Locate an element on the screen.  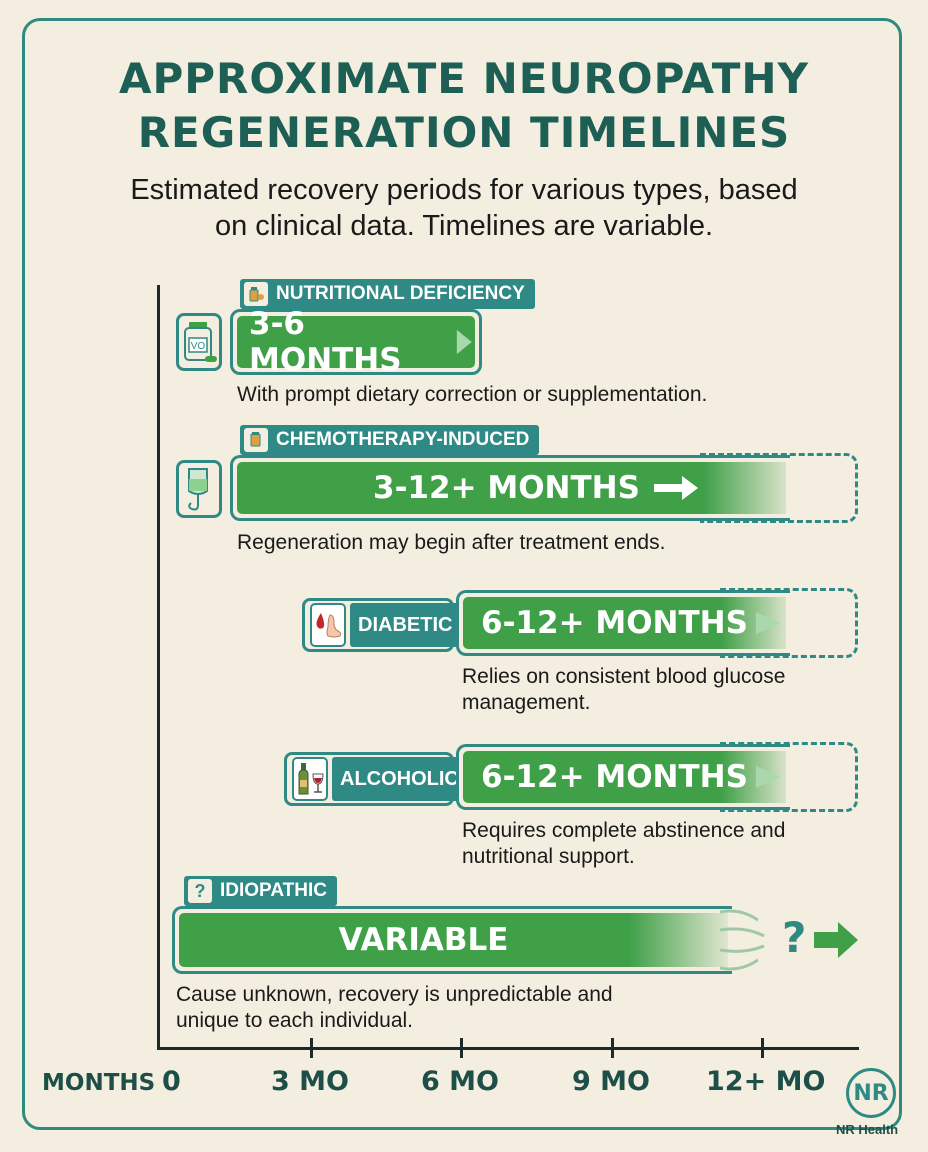
tick-label-9mo: 9 MO is located at coordinates (611, 1081).